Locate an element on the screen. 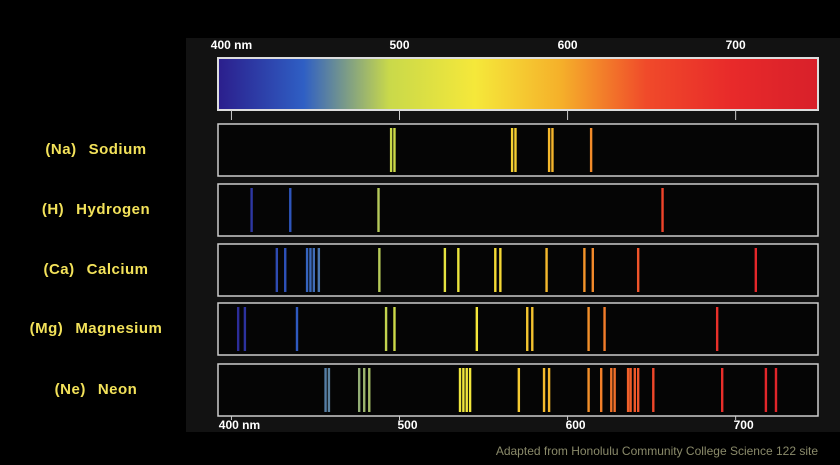  element-name: Magnesium is located at coordinates (118, 328).